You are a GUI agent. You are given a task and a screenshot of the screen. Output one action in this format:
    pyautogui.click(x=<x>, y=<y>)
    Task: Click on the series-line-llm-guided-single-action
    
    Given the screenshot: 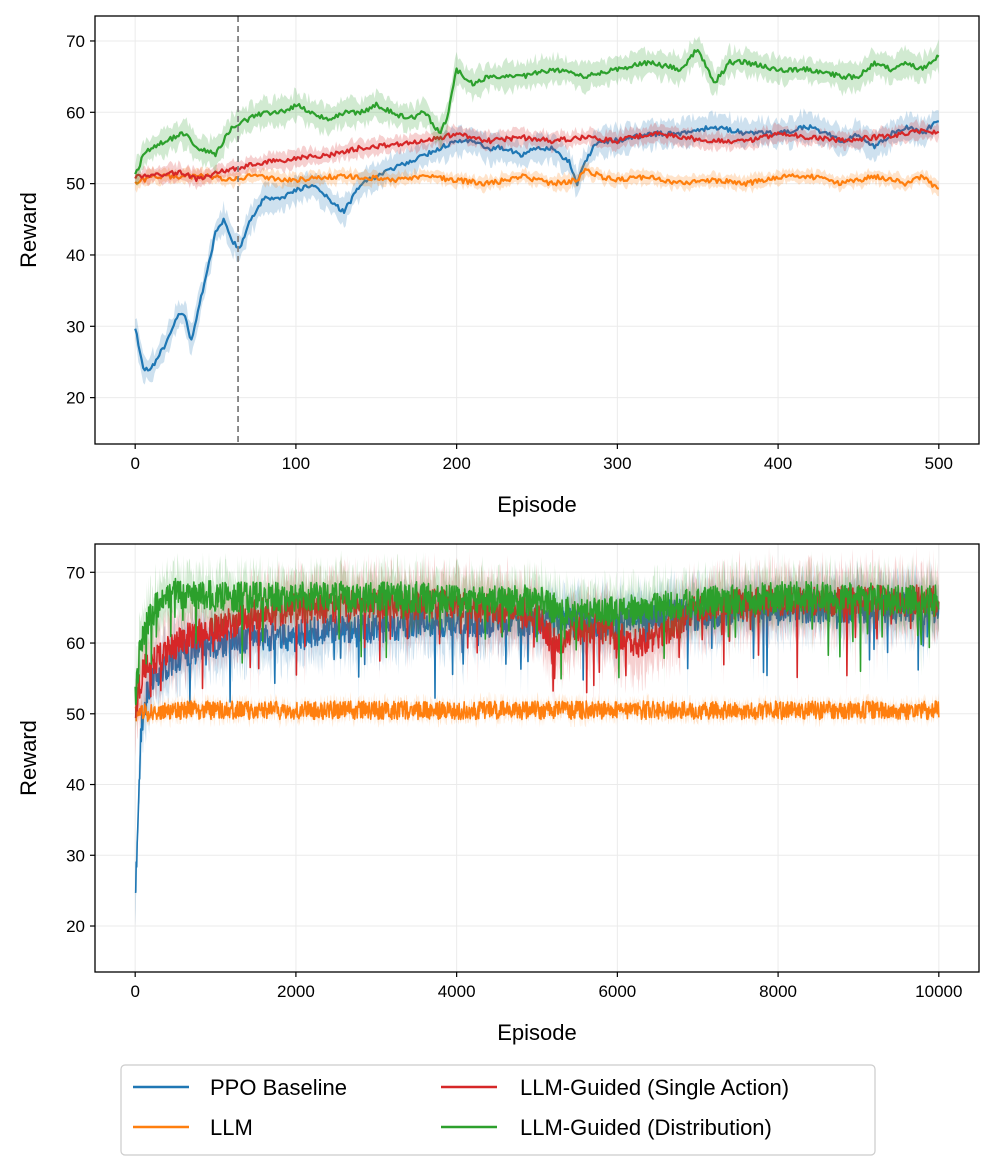 What is the action you would take?
    pyautogui.click(x=537, y=155)
    